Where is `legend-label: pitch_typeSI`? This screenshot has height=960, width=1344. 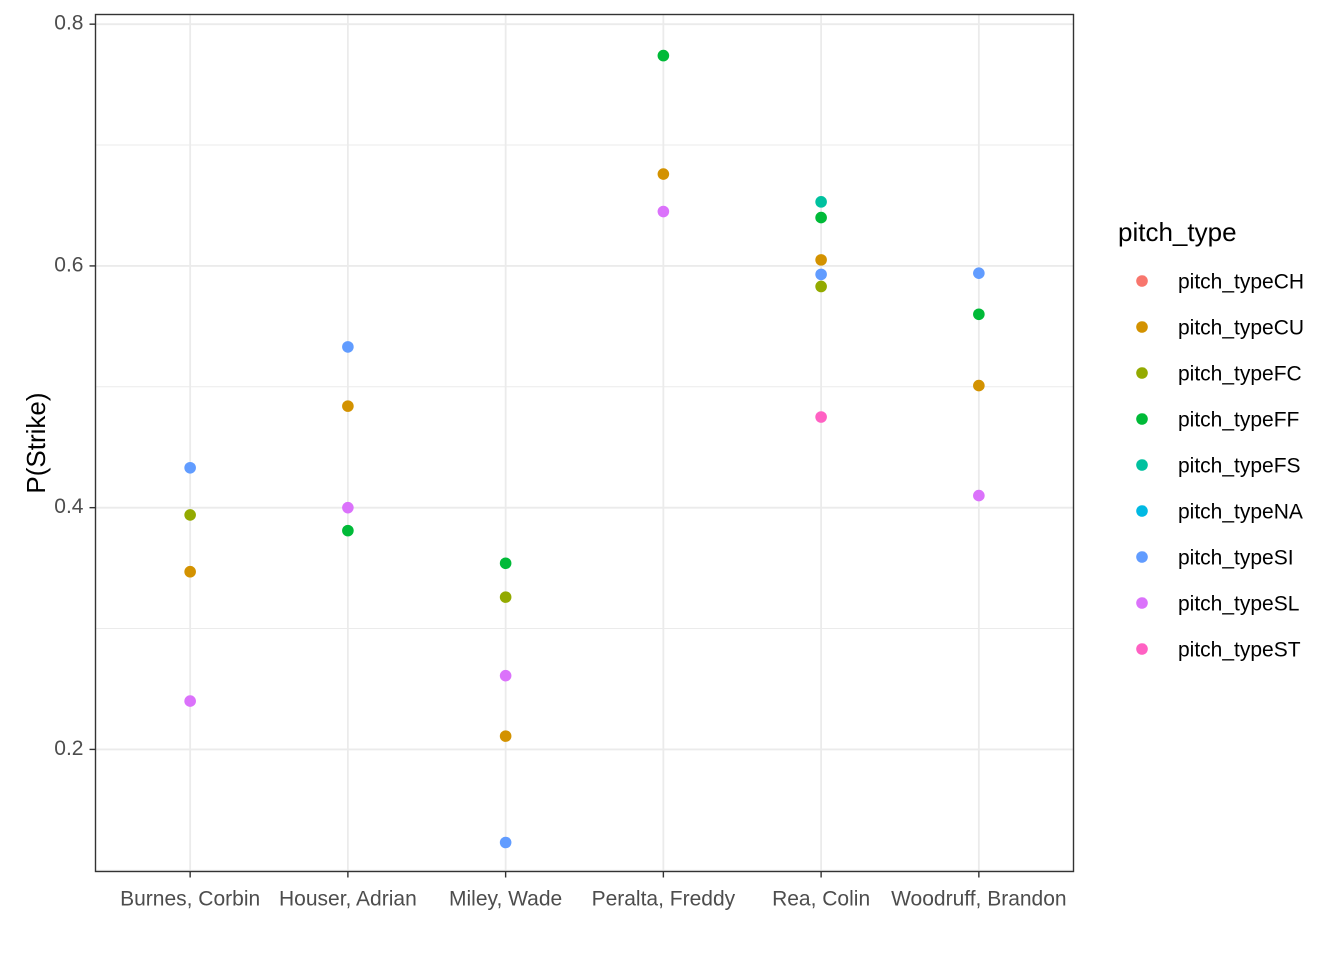
legend-label: pitch_typeSI is located at coordinates (1236, 558).